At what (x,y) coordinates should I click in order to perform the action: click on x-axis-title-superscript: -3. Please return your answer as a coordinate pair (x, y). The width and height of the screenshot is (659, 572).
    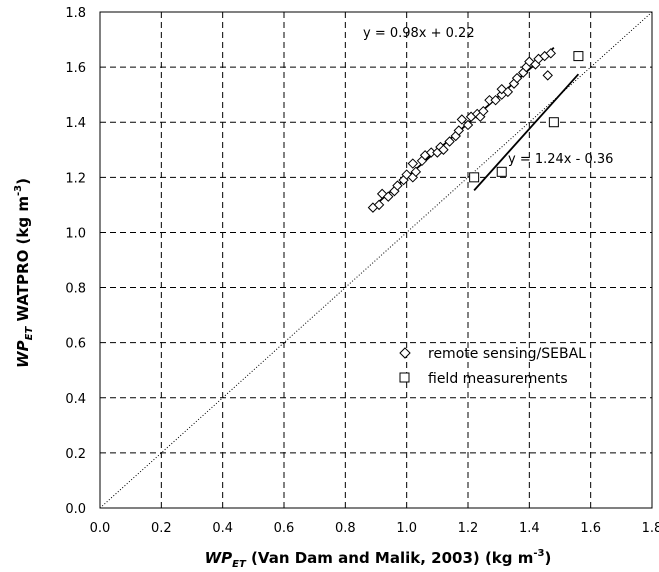
    Looking at the image, I should click on (538, 553).